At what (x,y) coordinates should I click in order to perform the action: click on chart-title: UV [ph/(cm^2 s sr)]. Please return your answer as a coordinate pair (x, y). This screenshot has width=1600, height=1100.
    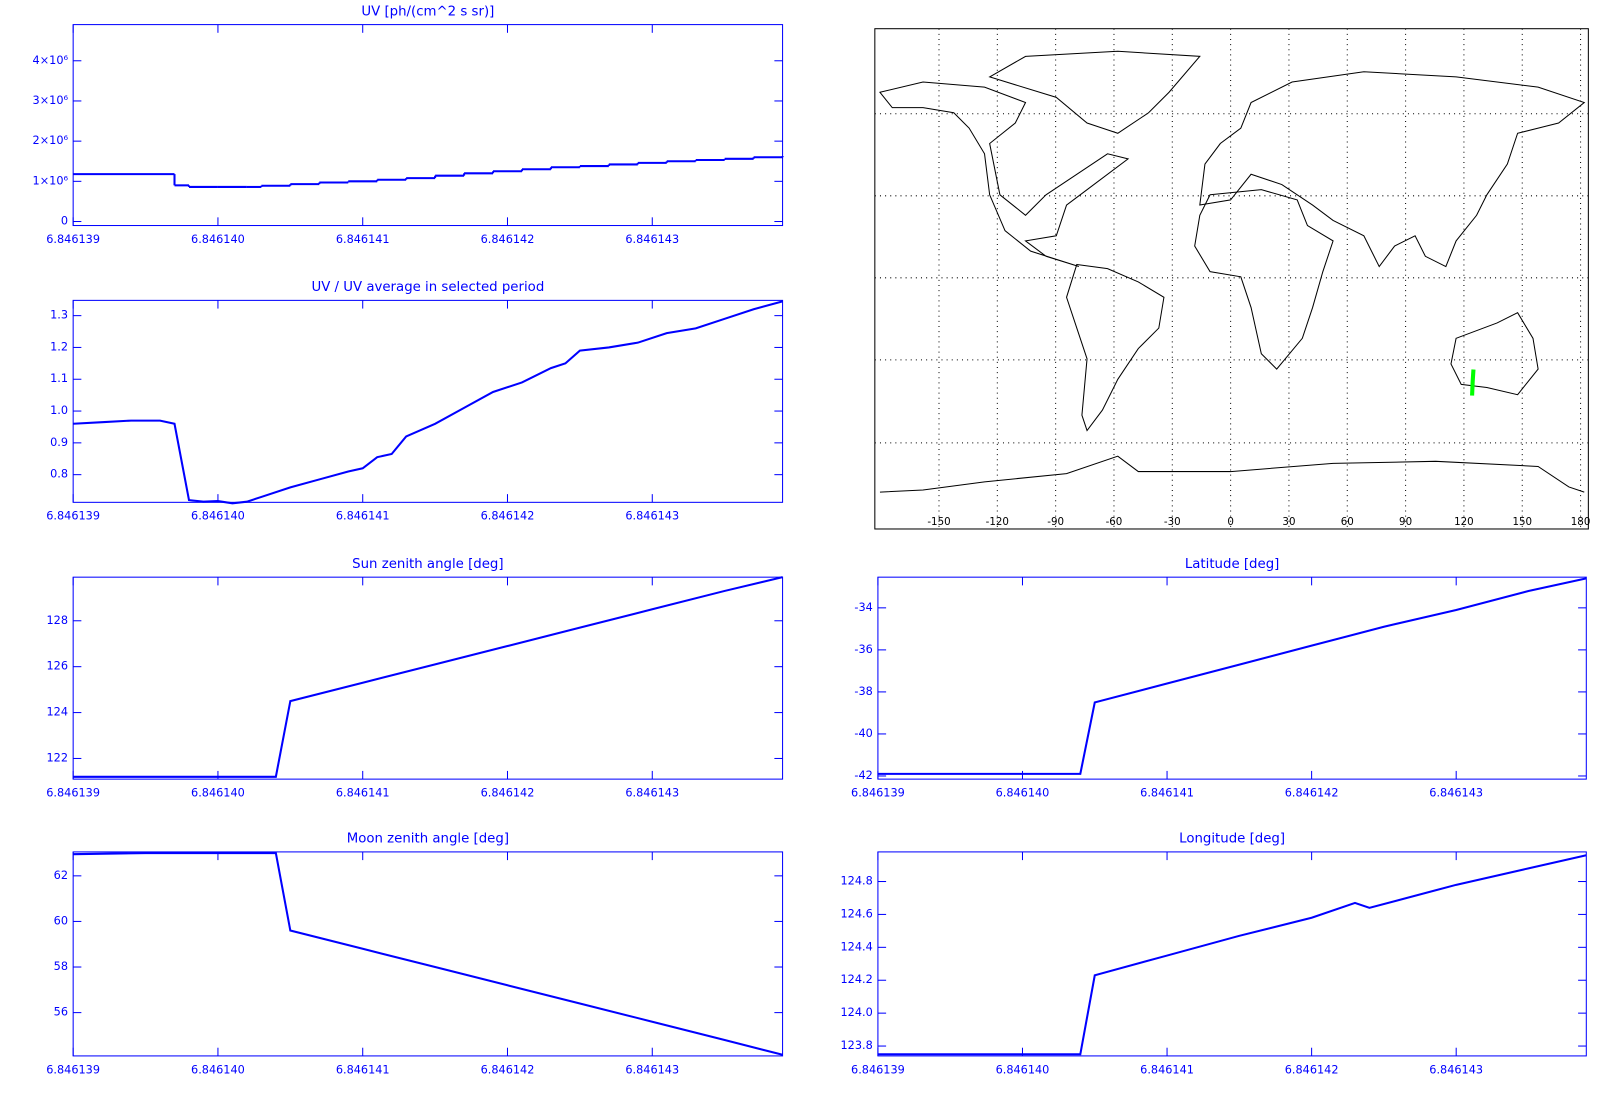
    Looking at the image, I should click on (427, 11).